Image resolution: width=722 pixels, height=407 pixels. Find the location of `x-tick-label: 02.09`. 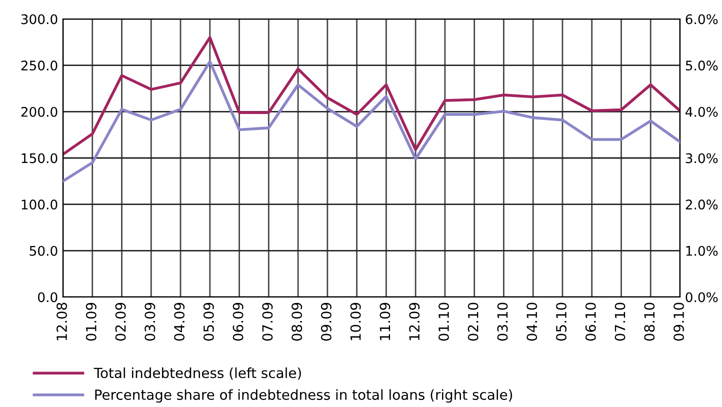

x-tick-label: 02.09 is located at coordinates (120, 321).